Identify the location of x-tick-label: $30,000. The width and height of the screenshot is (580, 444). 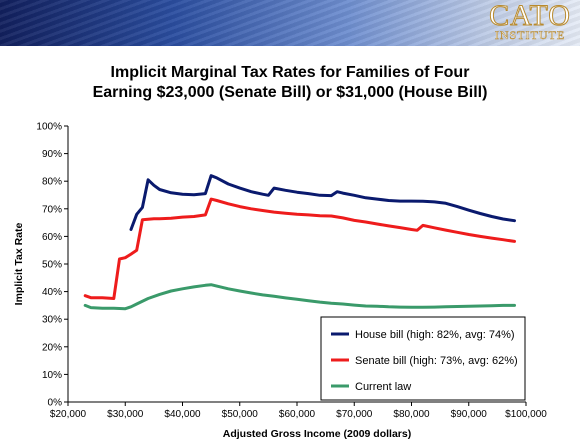
(125, 414).